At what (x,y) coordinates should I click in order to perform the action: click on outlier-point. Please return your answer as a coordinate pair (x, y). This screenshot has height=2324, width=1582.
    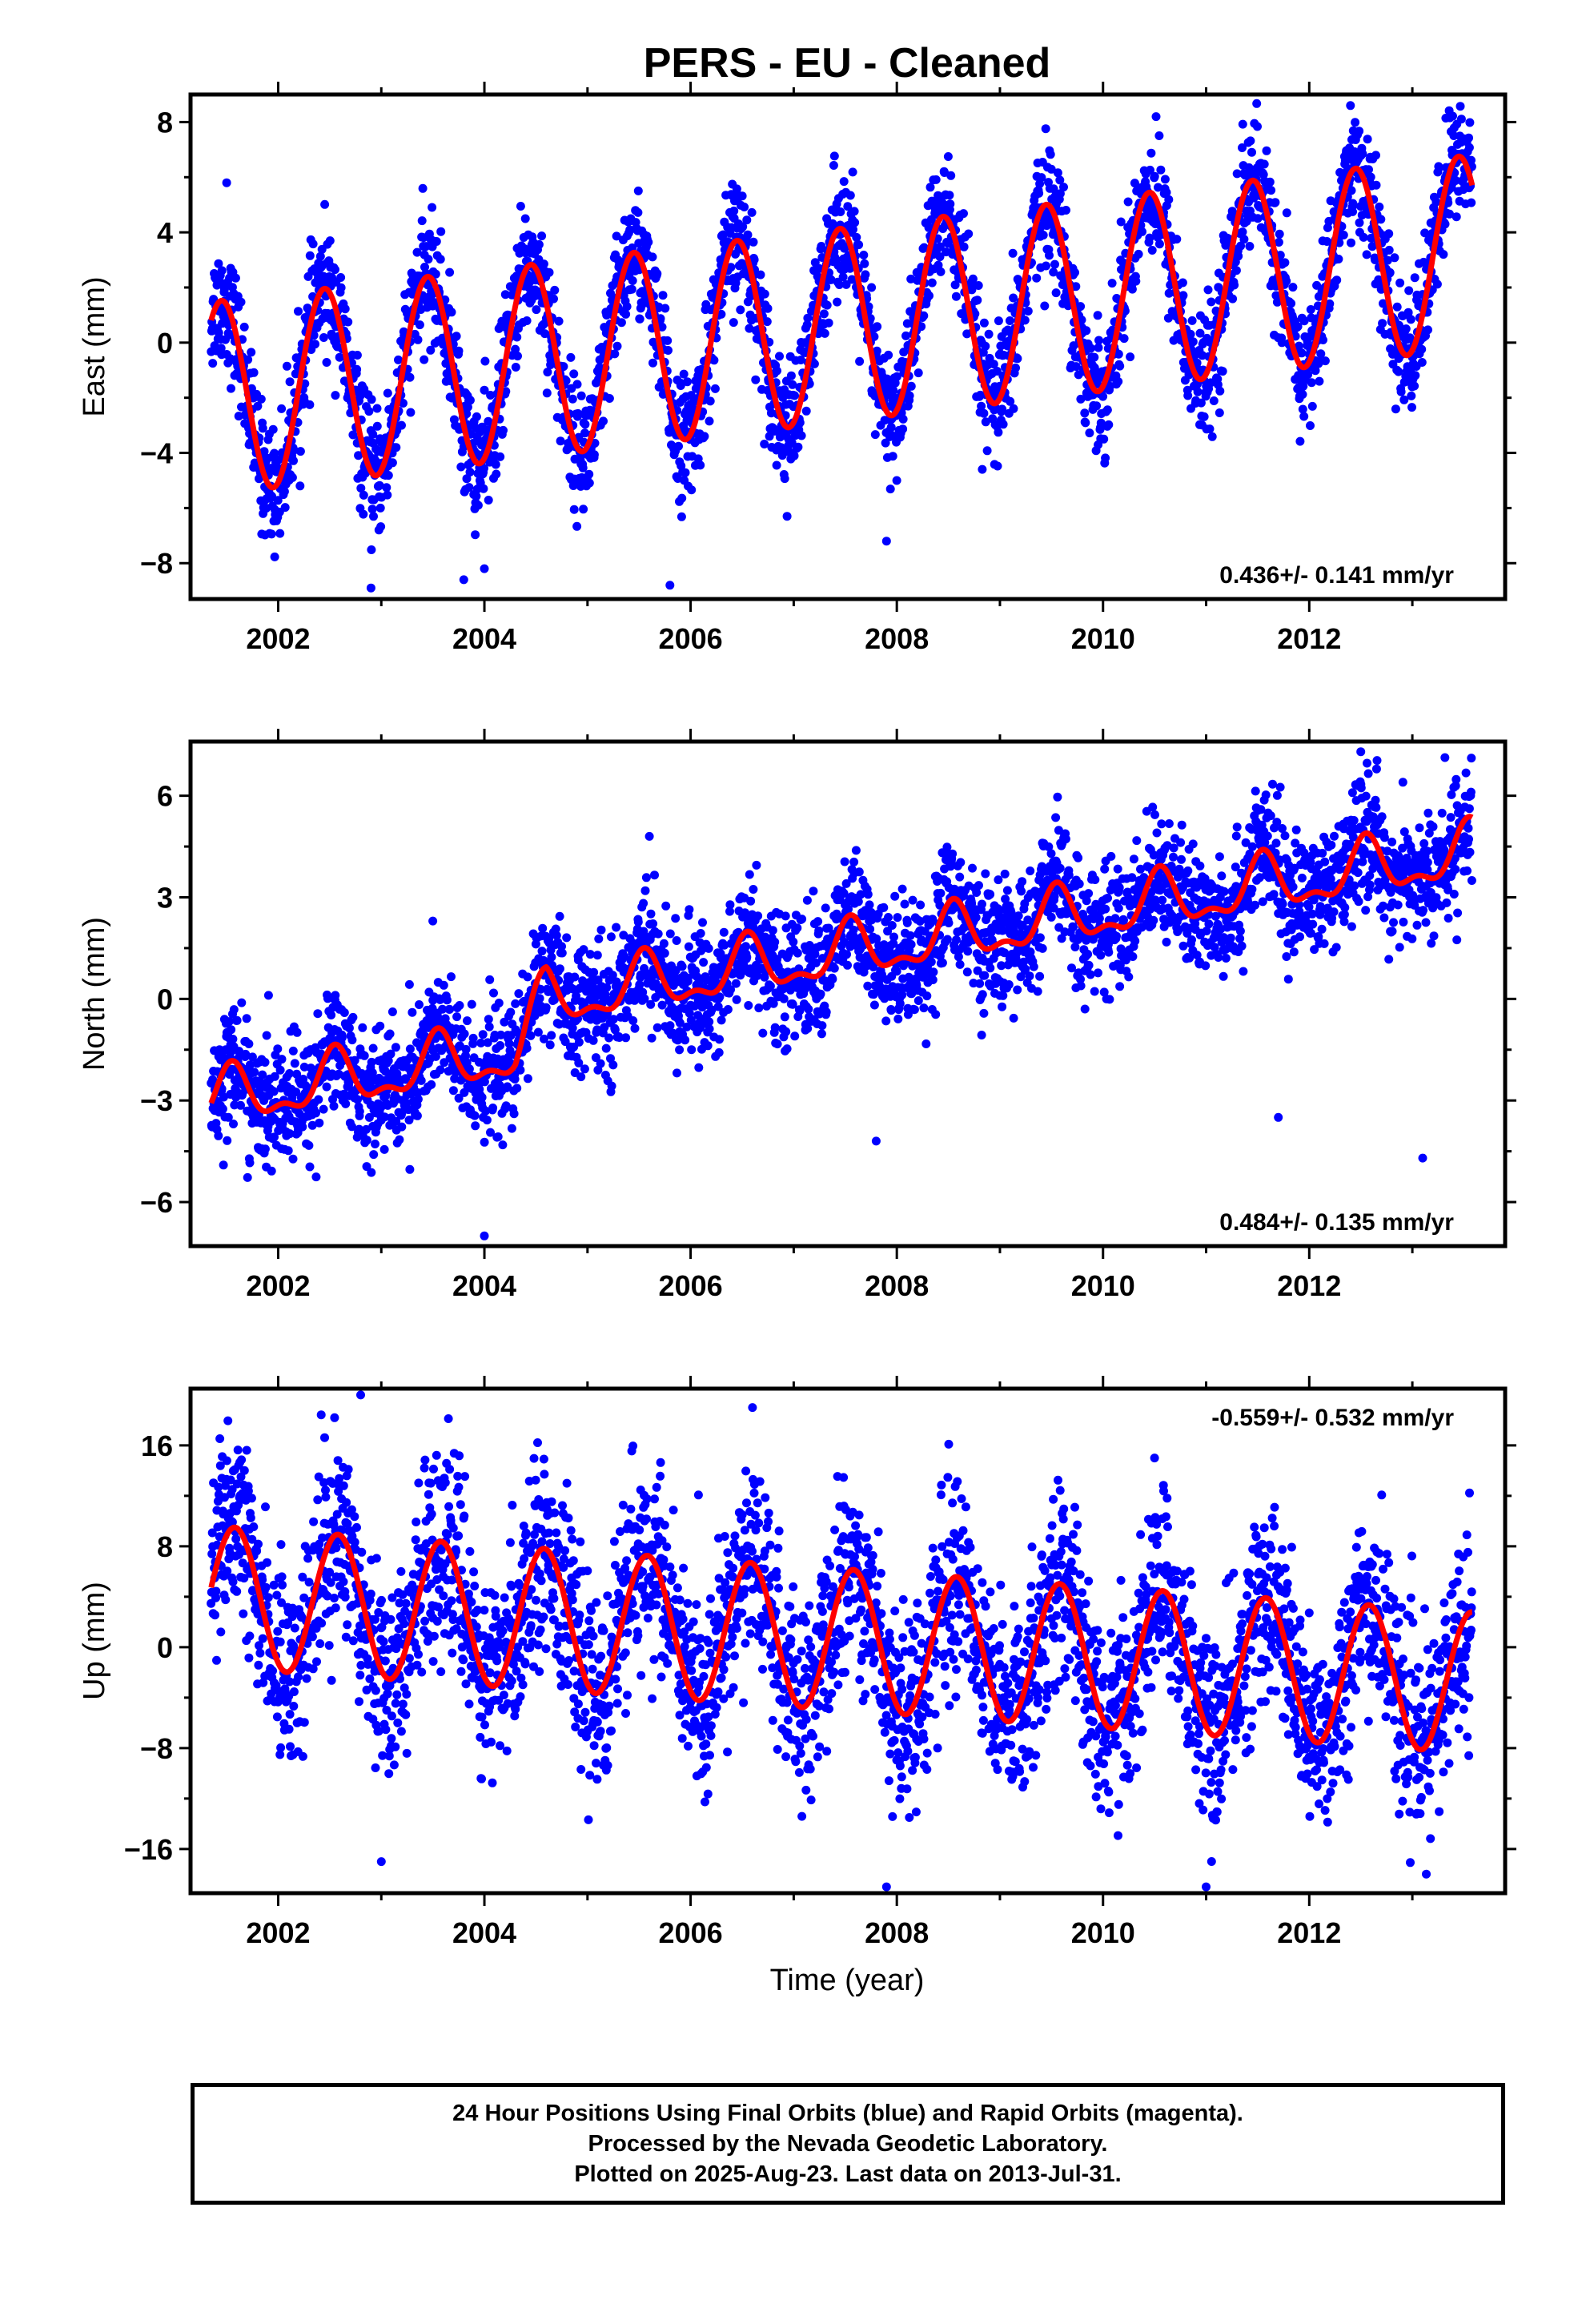
    Looking at the image, I should click on (463, 580).